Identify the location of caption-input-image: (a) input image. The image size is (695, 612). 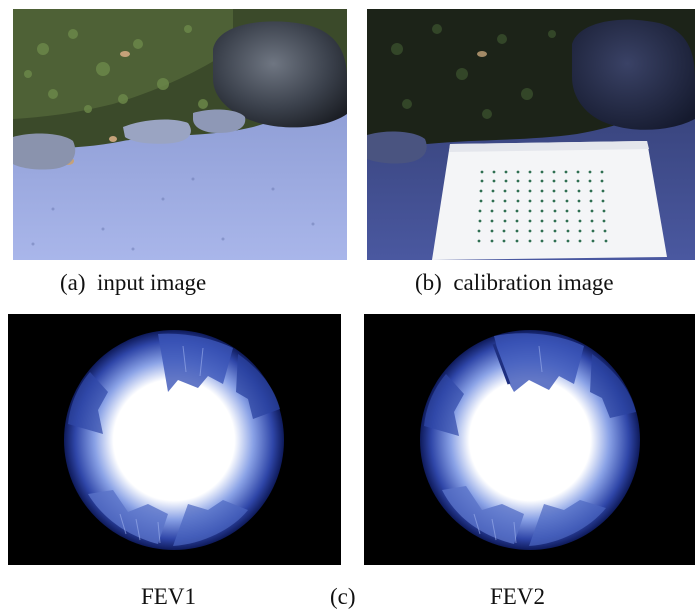
(133, 283).